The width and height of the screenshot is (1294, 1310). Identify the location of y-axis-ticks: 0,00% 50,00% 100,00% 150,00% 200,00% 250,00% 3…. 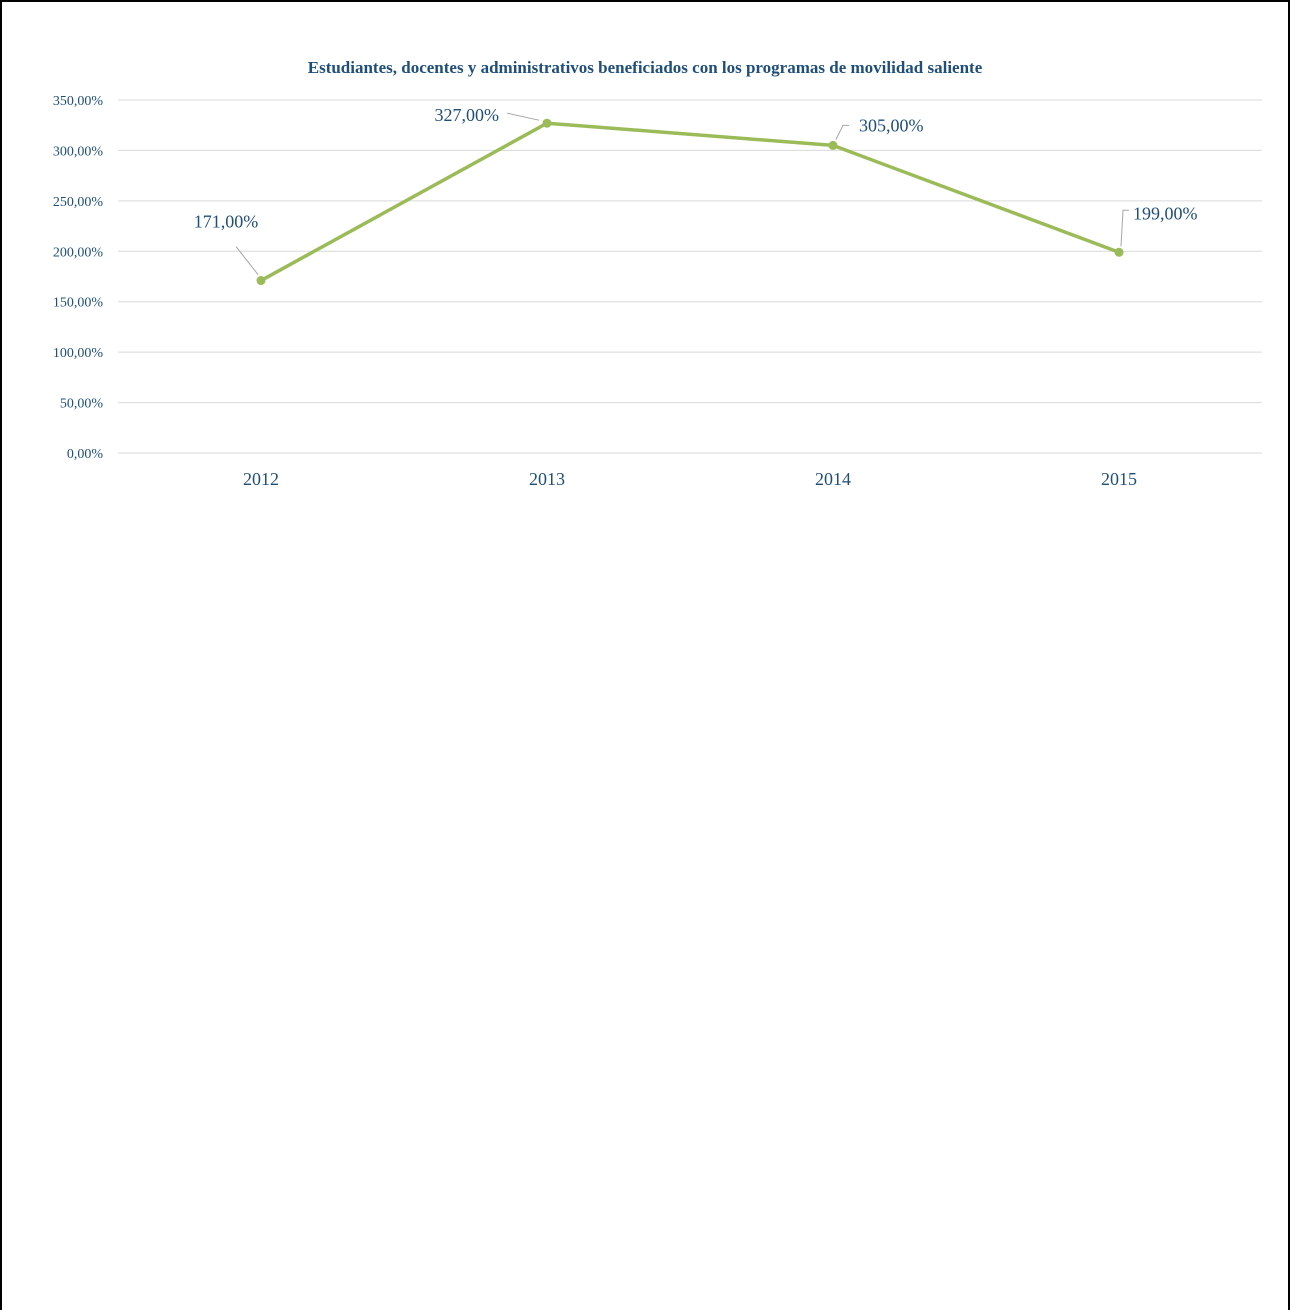
(78, 278).